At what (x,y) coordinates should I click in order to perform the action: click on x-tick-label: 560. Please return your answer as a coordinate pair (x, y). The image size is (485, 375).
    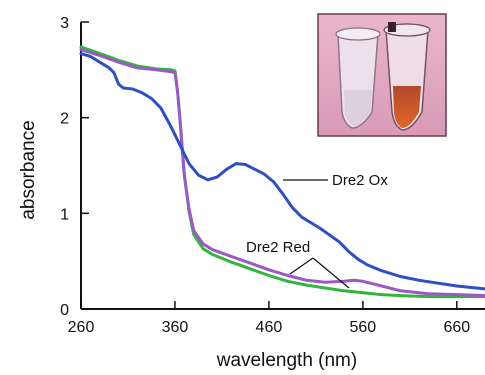
    Looking at the image, I should click on (363, 327).